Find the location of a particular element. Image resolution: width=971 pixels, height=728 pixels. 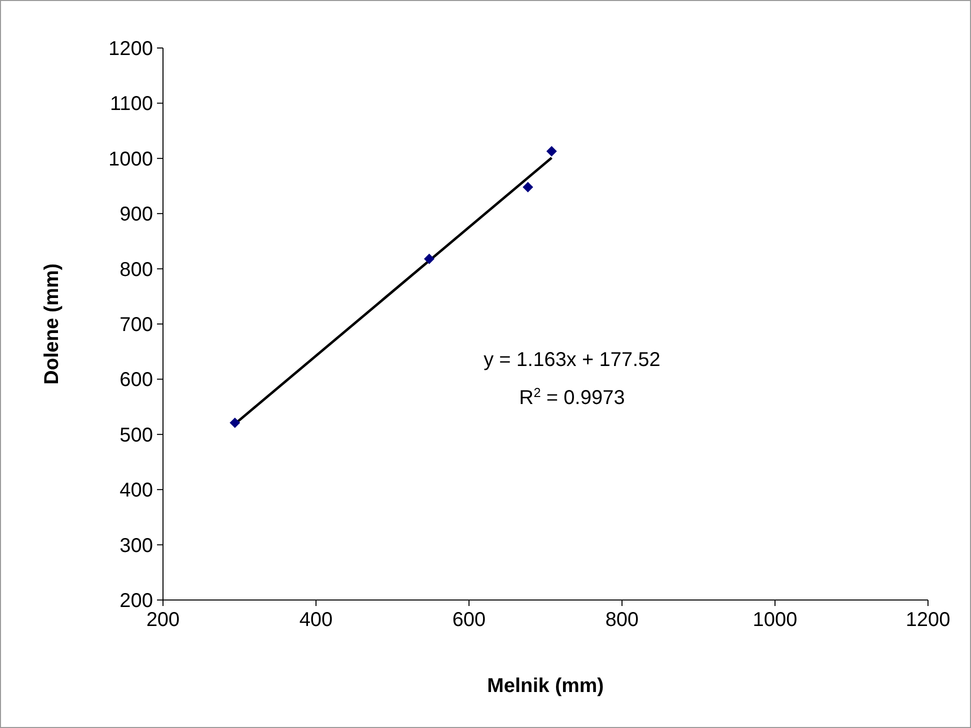

y-axis-title: Dolene (mm) is located at coordinates (52, 324).